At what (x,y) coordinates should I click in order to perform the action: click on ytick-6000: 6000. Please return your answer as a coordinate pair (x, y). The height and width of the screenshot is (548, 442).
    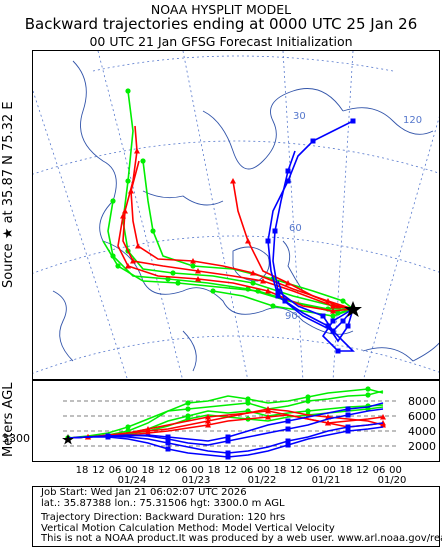
    Looking at the image, I should click on (422, 416).